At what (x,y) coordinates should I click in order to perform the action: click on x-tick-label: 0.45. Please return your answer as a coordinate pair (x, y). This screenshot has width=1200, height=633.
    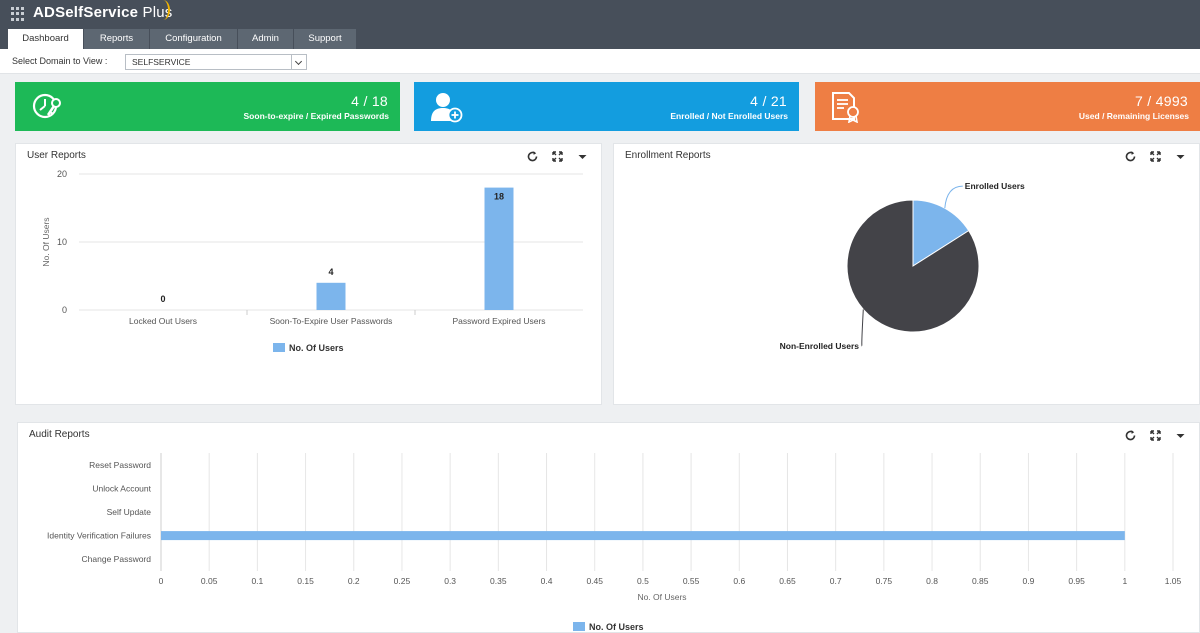
    Looking at the image, I should click on (594, 581).